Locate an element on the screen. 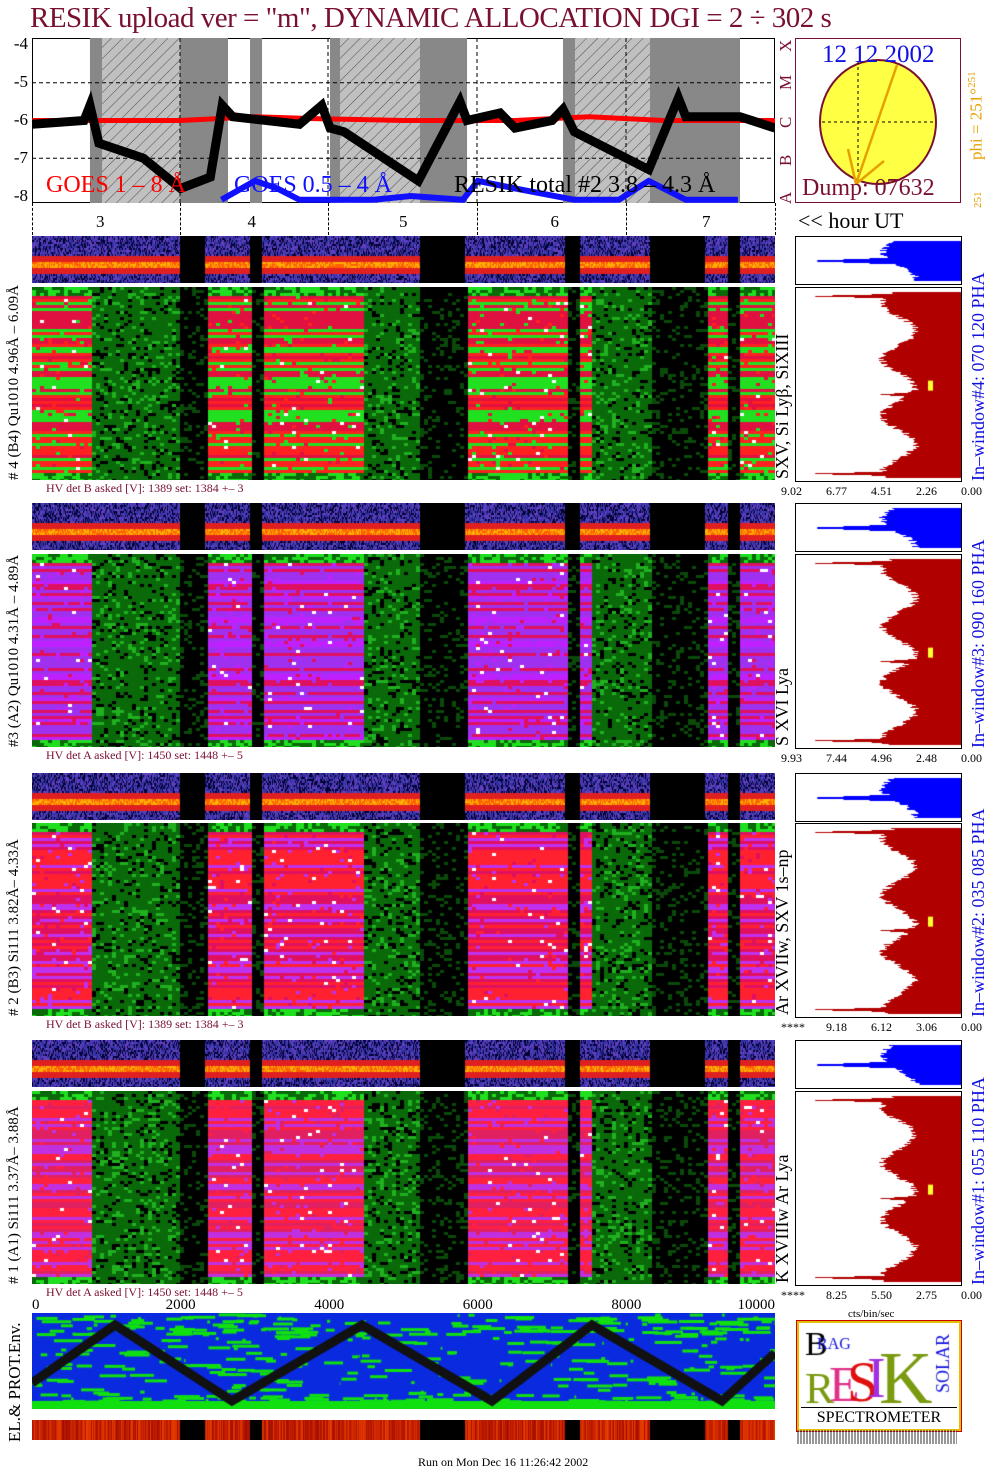  detector-4-spectrogram is located at coordinates (403, 383).